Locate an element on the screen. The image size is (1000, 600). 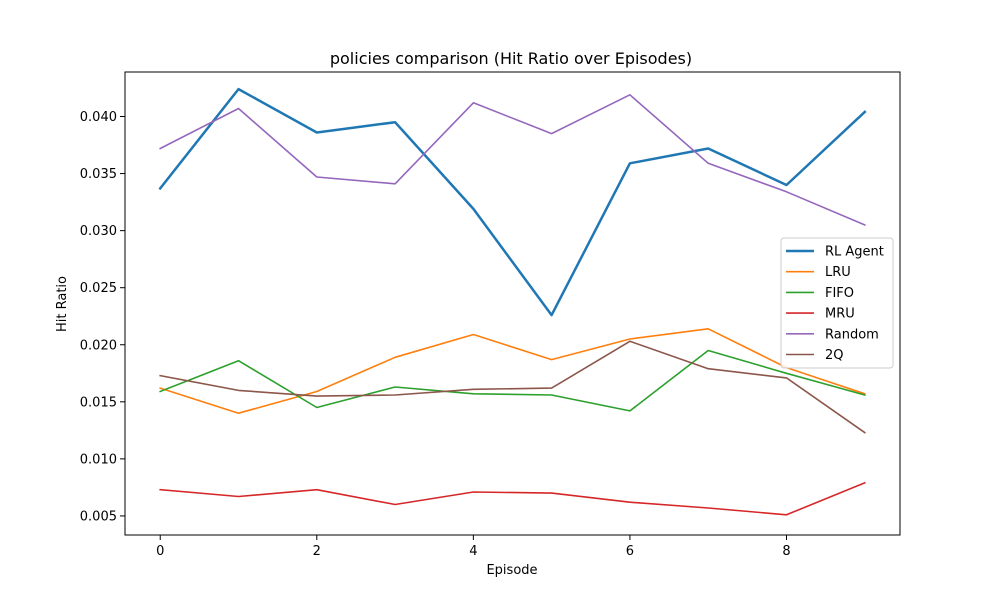
y-tick-label: 0.025 is located at coordinates (98, 288).